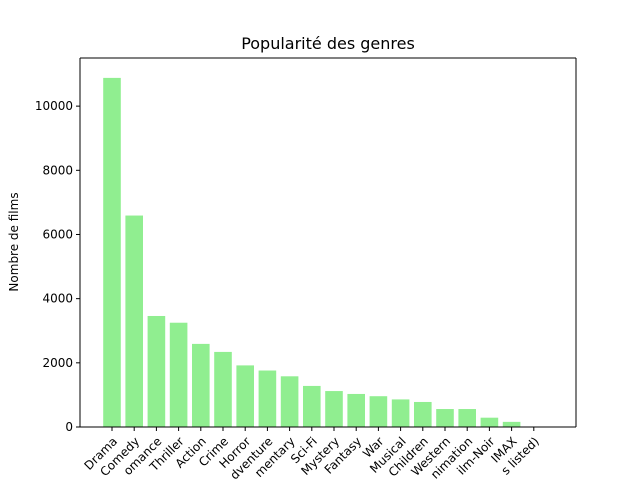 The image size is (640, 480). I want to click on y-tick-label: 6000, so click(57, 234).